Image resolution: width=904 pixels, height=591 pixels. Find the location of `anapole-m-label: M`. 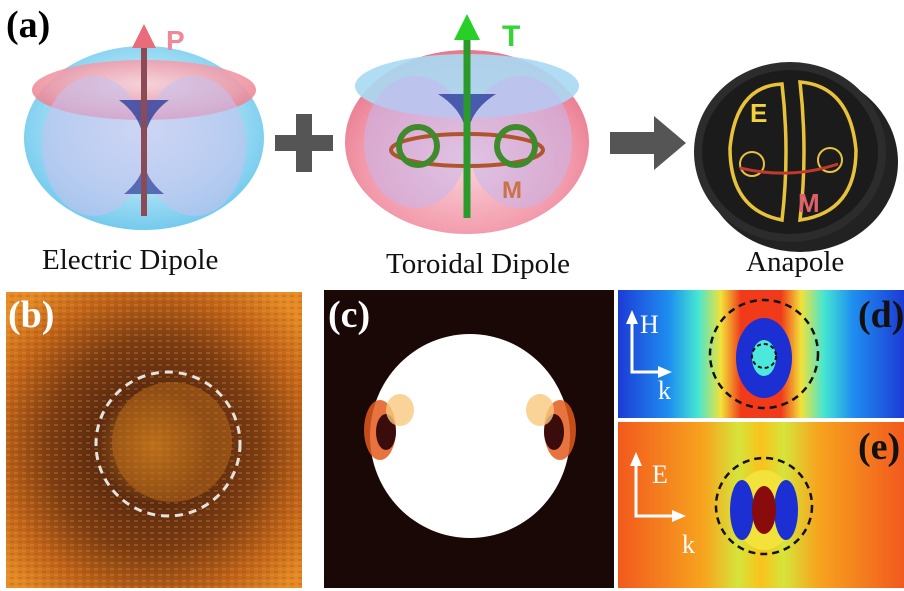

anapole-m-label: M is located at coordinates (809, 203).